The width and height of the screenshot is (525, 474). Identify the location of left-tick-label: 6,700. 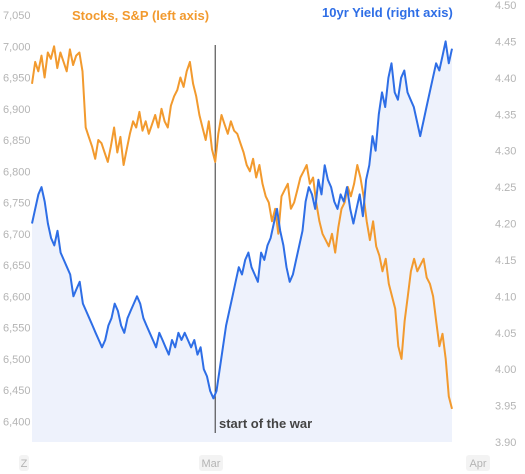
(17, 235).